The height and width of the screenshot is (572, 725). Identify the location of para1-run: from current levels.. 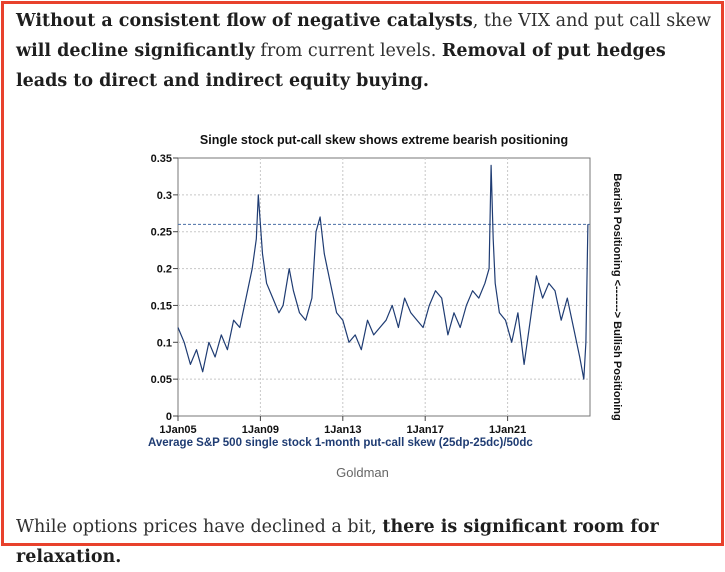
(348, 51).